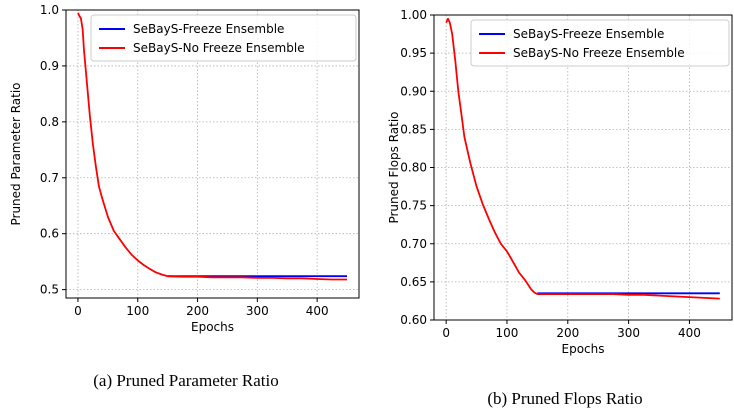 The height and width of the screenshot is (417, 734). I want to click on y-tick-label-0: 0.60, so click(413, 320).